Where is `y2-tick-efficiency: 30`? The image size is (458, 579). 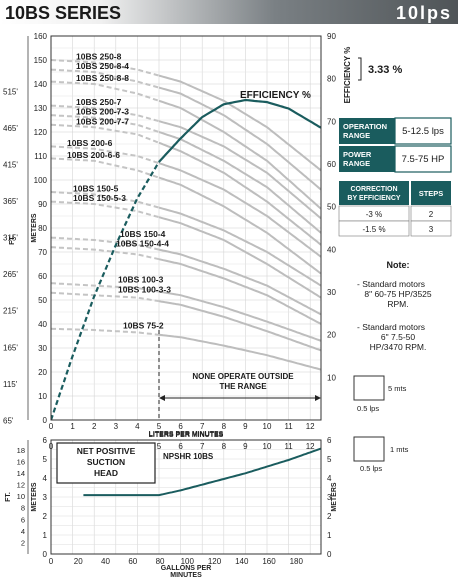 y2-tick-efficiency: 30 is located at coordinates (331, 292).